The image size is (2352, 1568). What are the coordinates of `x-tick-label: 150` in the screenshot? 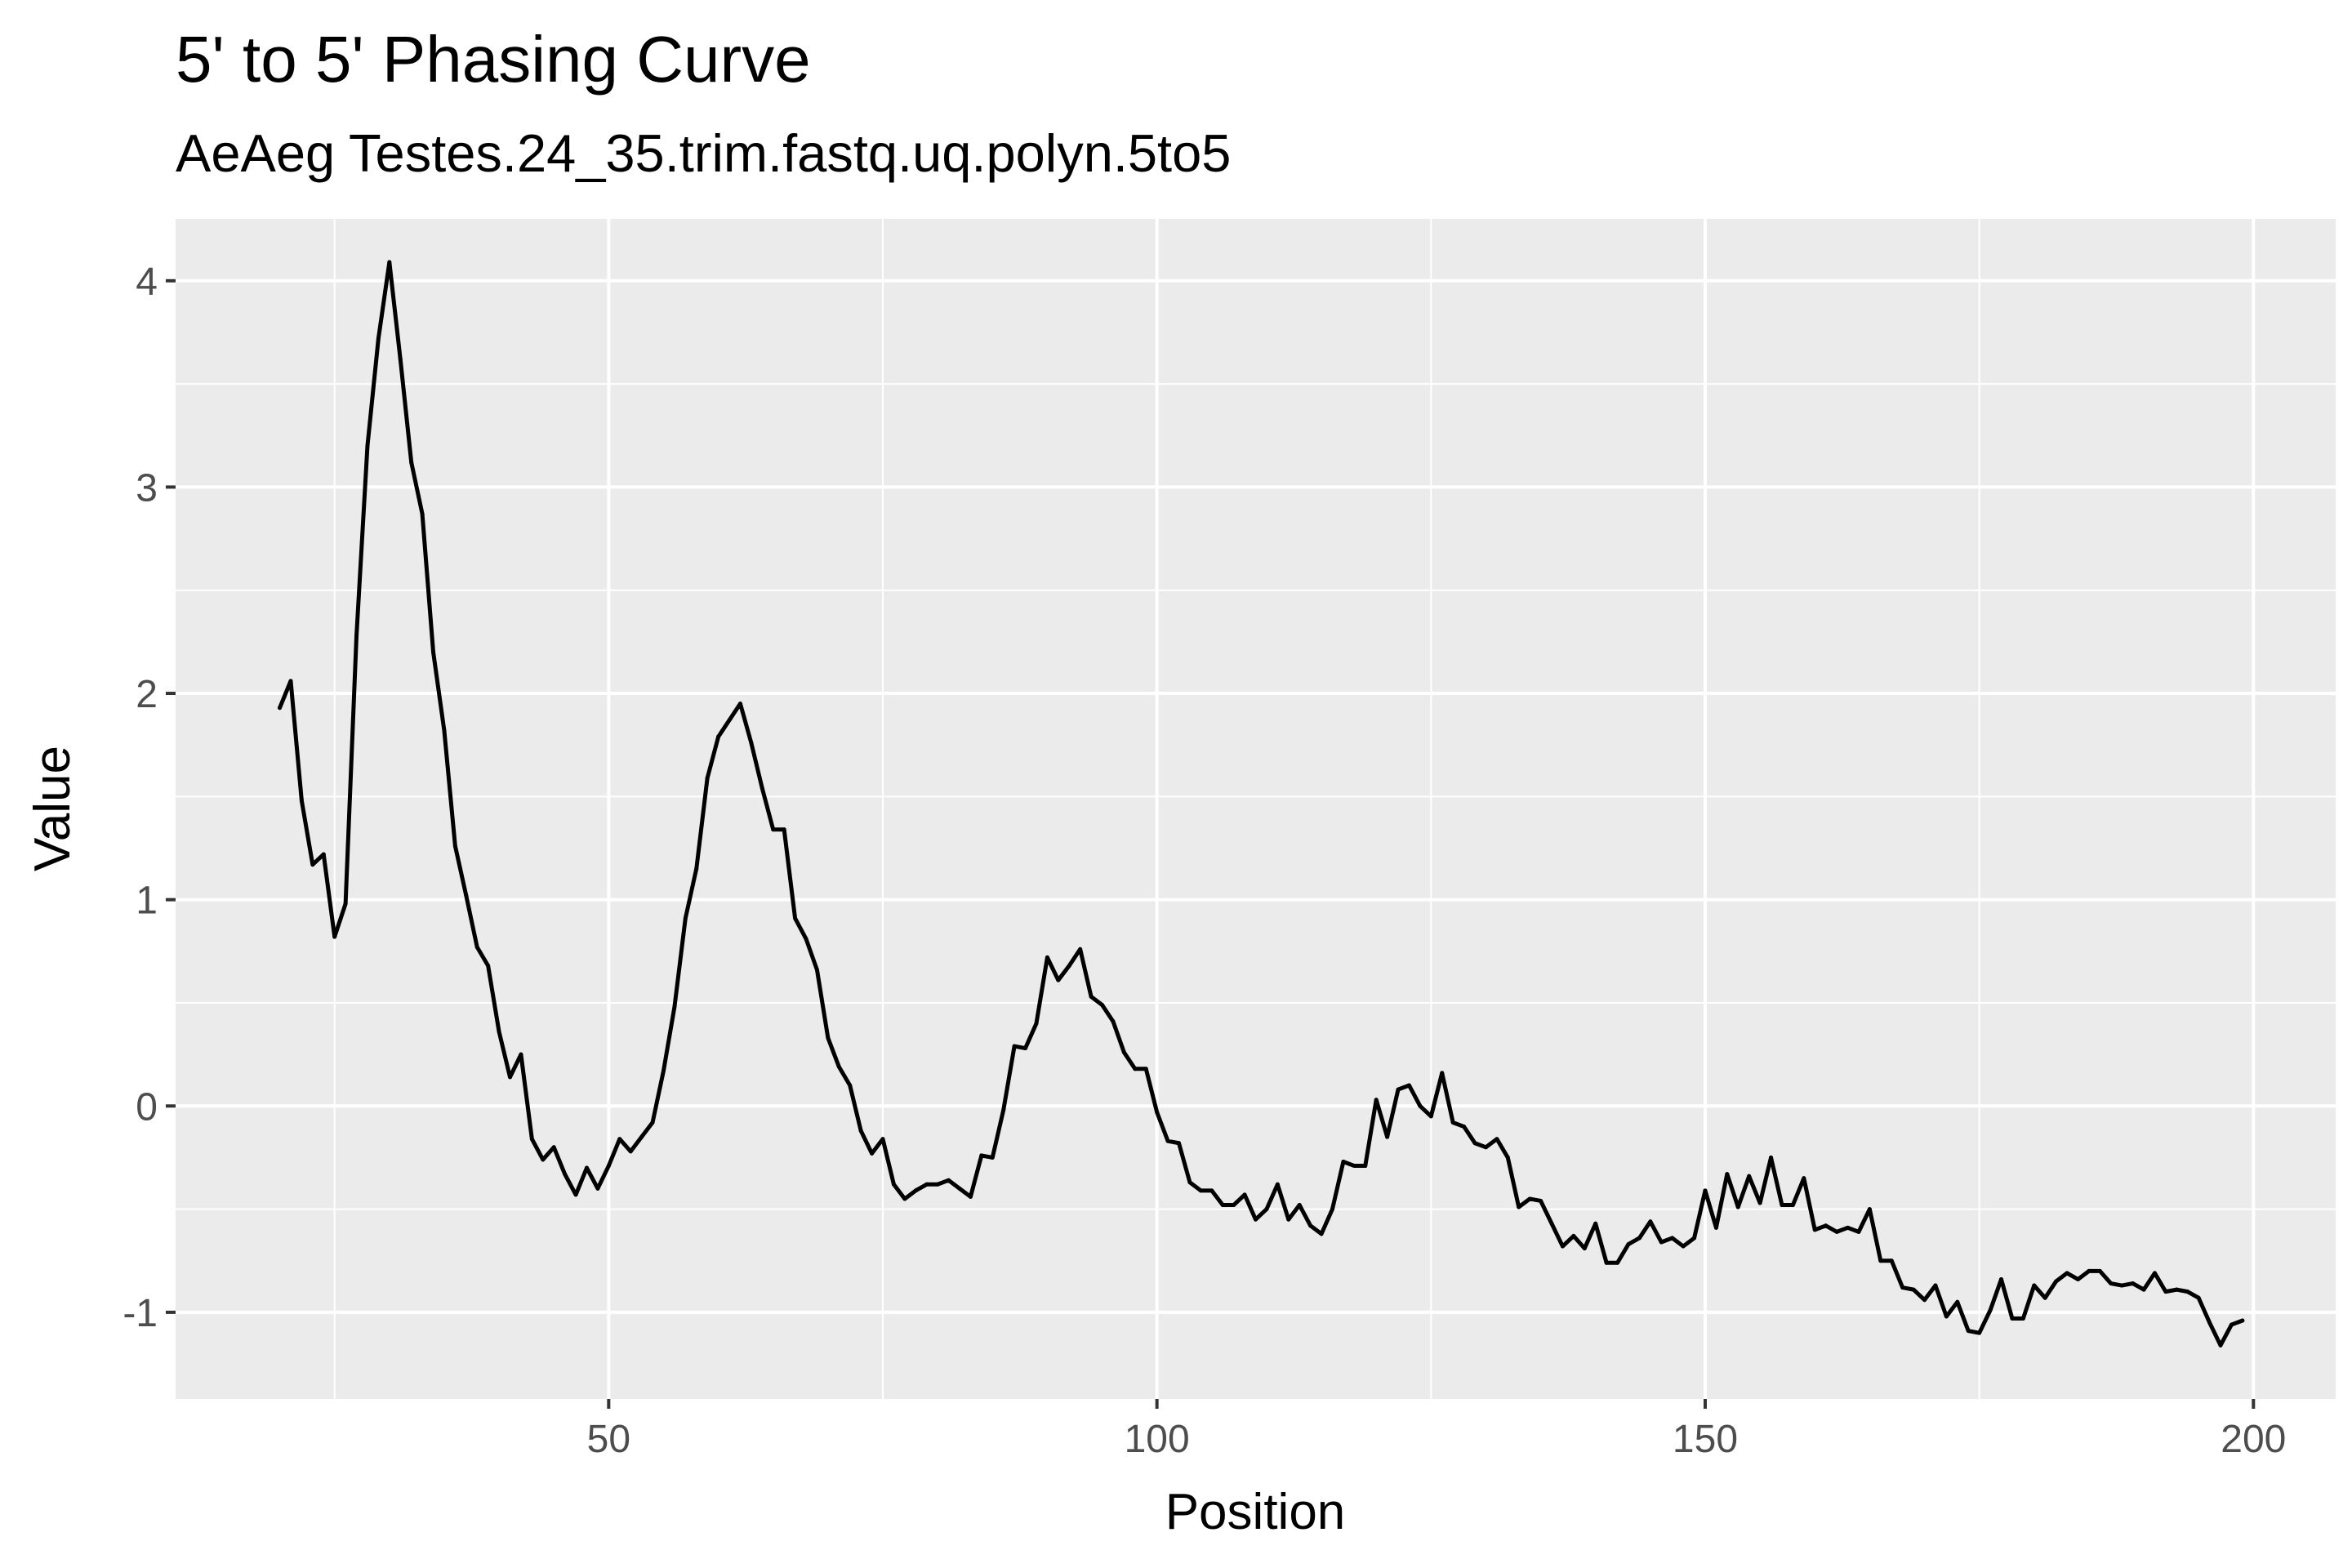 It's located at (1705, 1439).